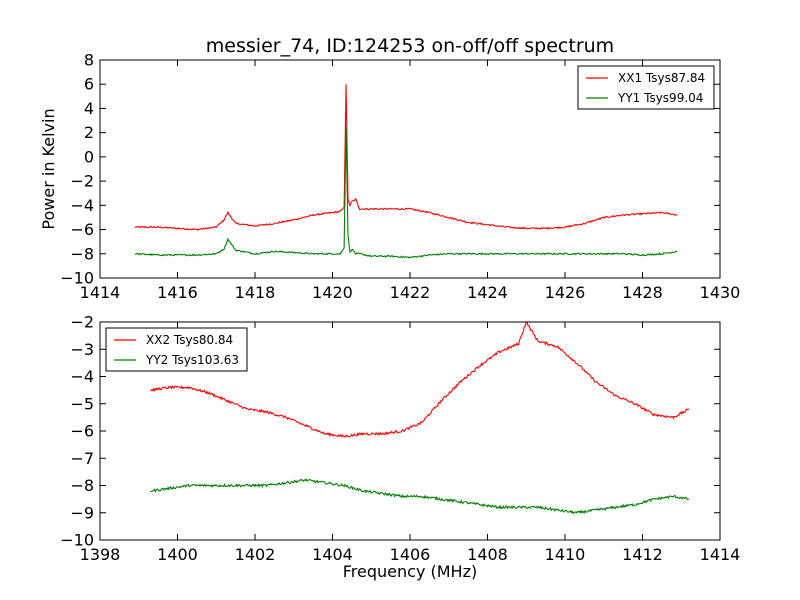  What do you see at coordinates (89, 84) in the screenshot?
I see `y-tick-label: 6` at bounding box center [89, 84].